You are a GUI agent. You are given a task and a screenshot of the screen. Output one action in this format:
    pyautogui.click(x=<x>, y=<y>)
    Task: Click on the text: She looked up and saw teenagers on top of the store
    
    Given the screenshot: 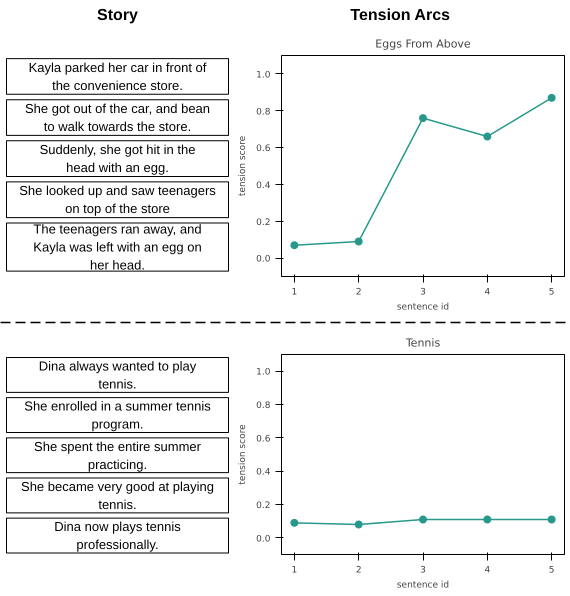 What is the action you would take?
    pyautogui.click(x=117, y=199)
    